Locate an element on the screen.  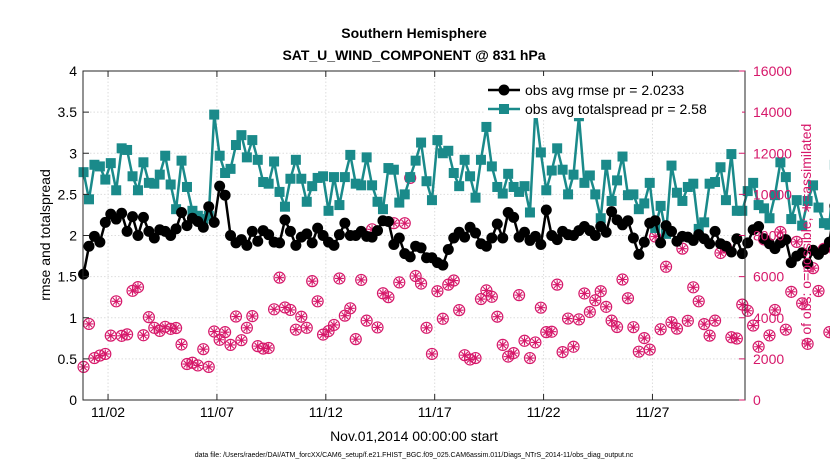
y2-tick-label: 8000 is located at coordinates (768, 236).